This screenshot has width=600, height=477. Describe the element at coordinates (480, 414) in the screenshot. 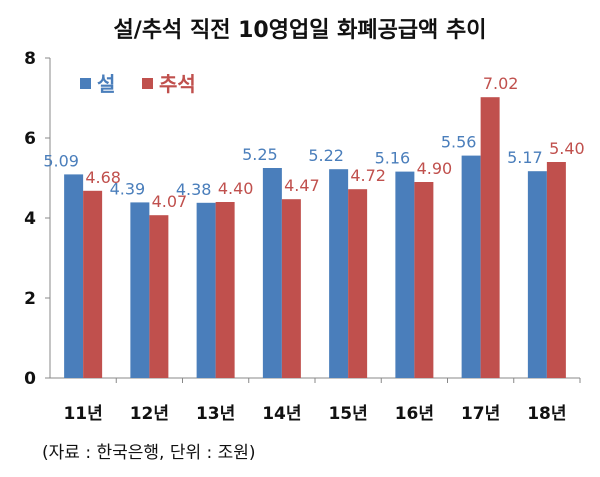

I see `x-tick-label: 17년` at that location.